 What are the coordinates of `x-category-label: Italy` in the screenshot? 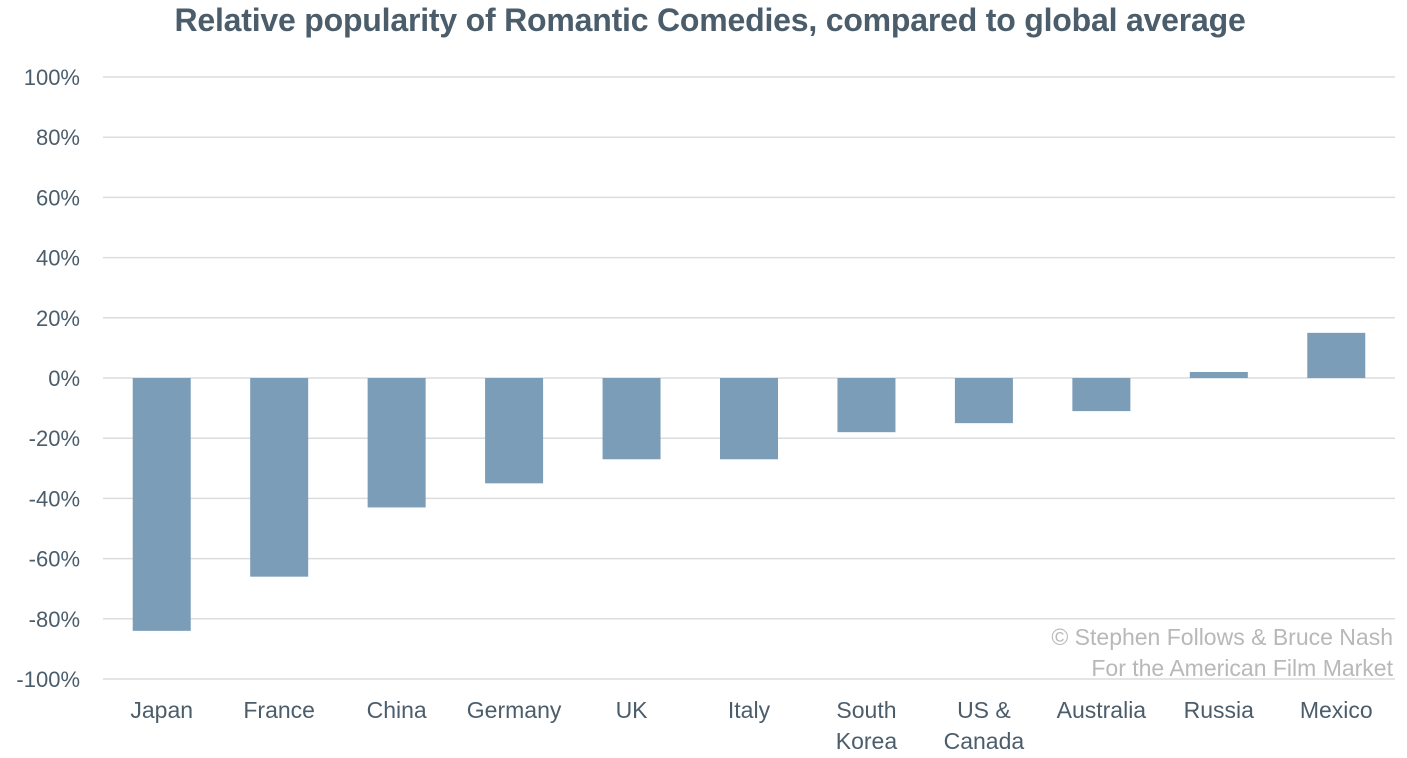 It's located at (749, 710).